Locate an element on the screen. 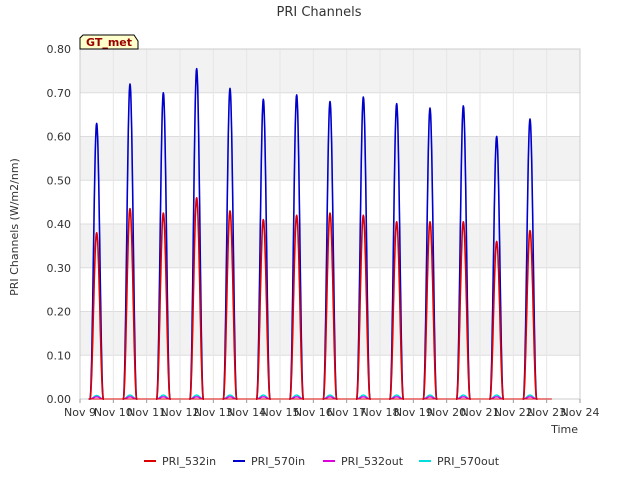  legend-item-pri-532in: PRI_532in is located at coordinates (180, 461).